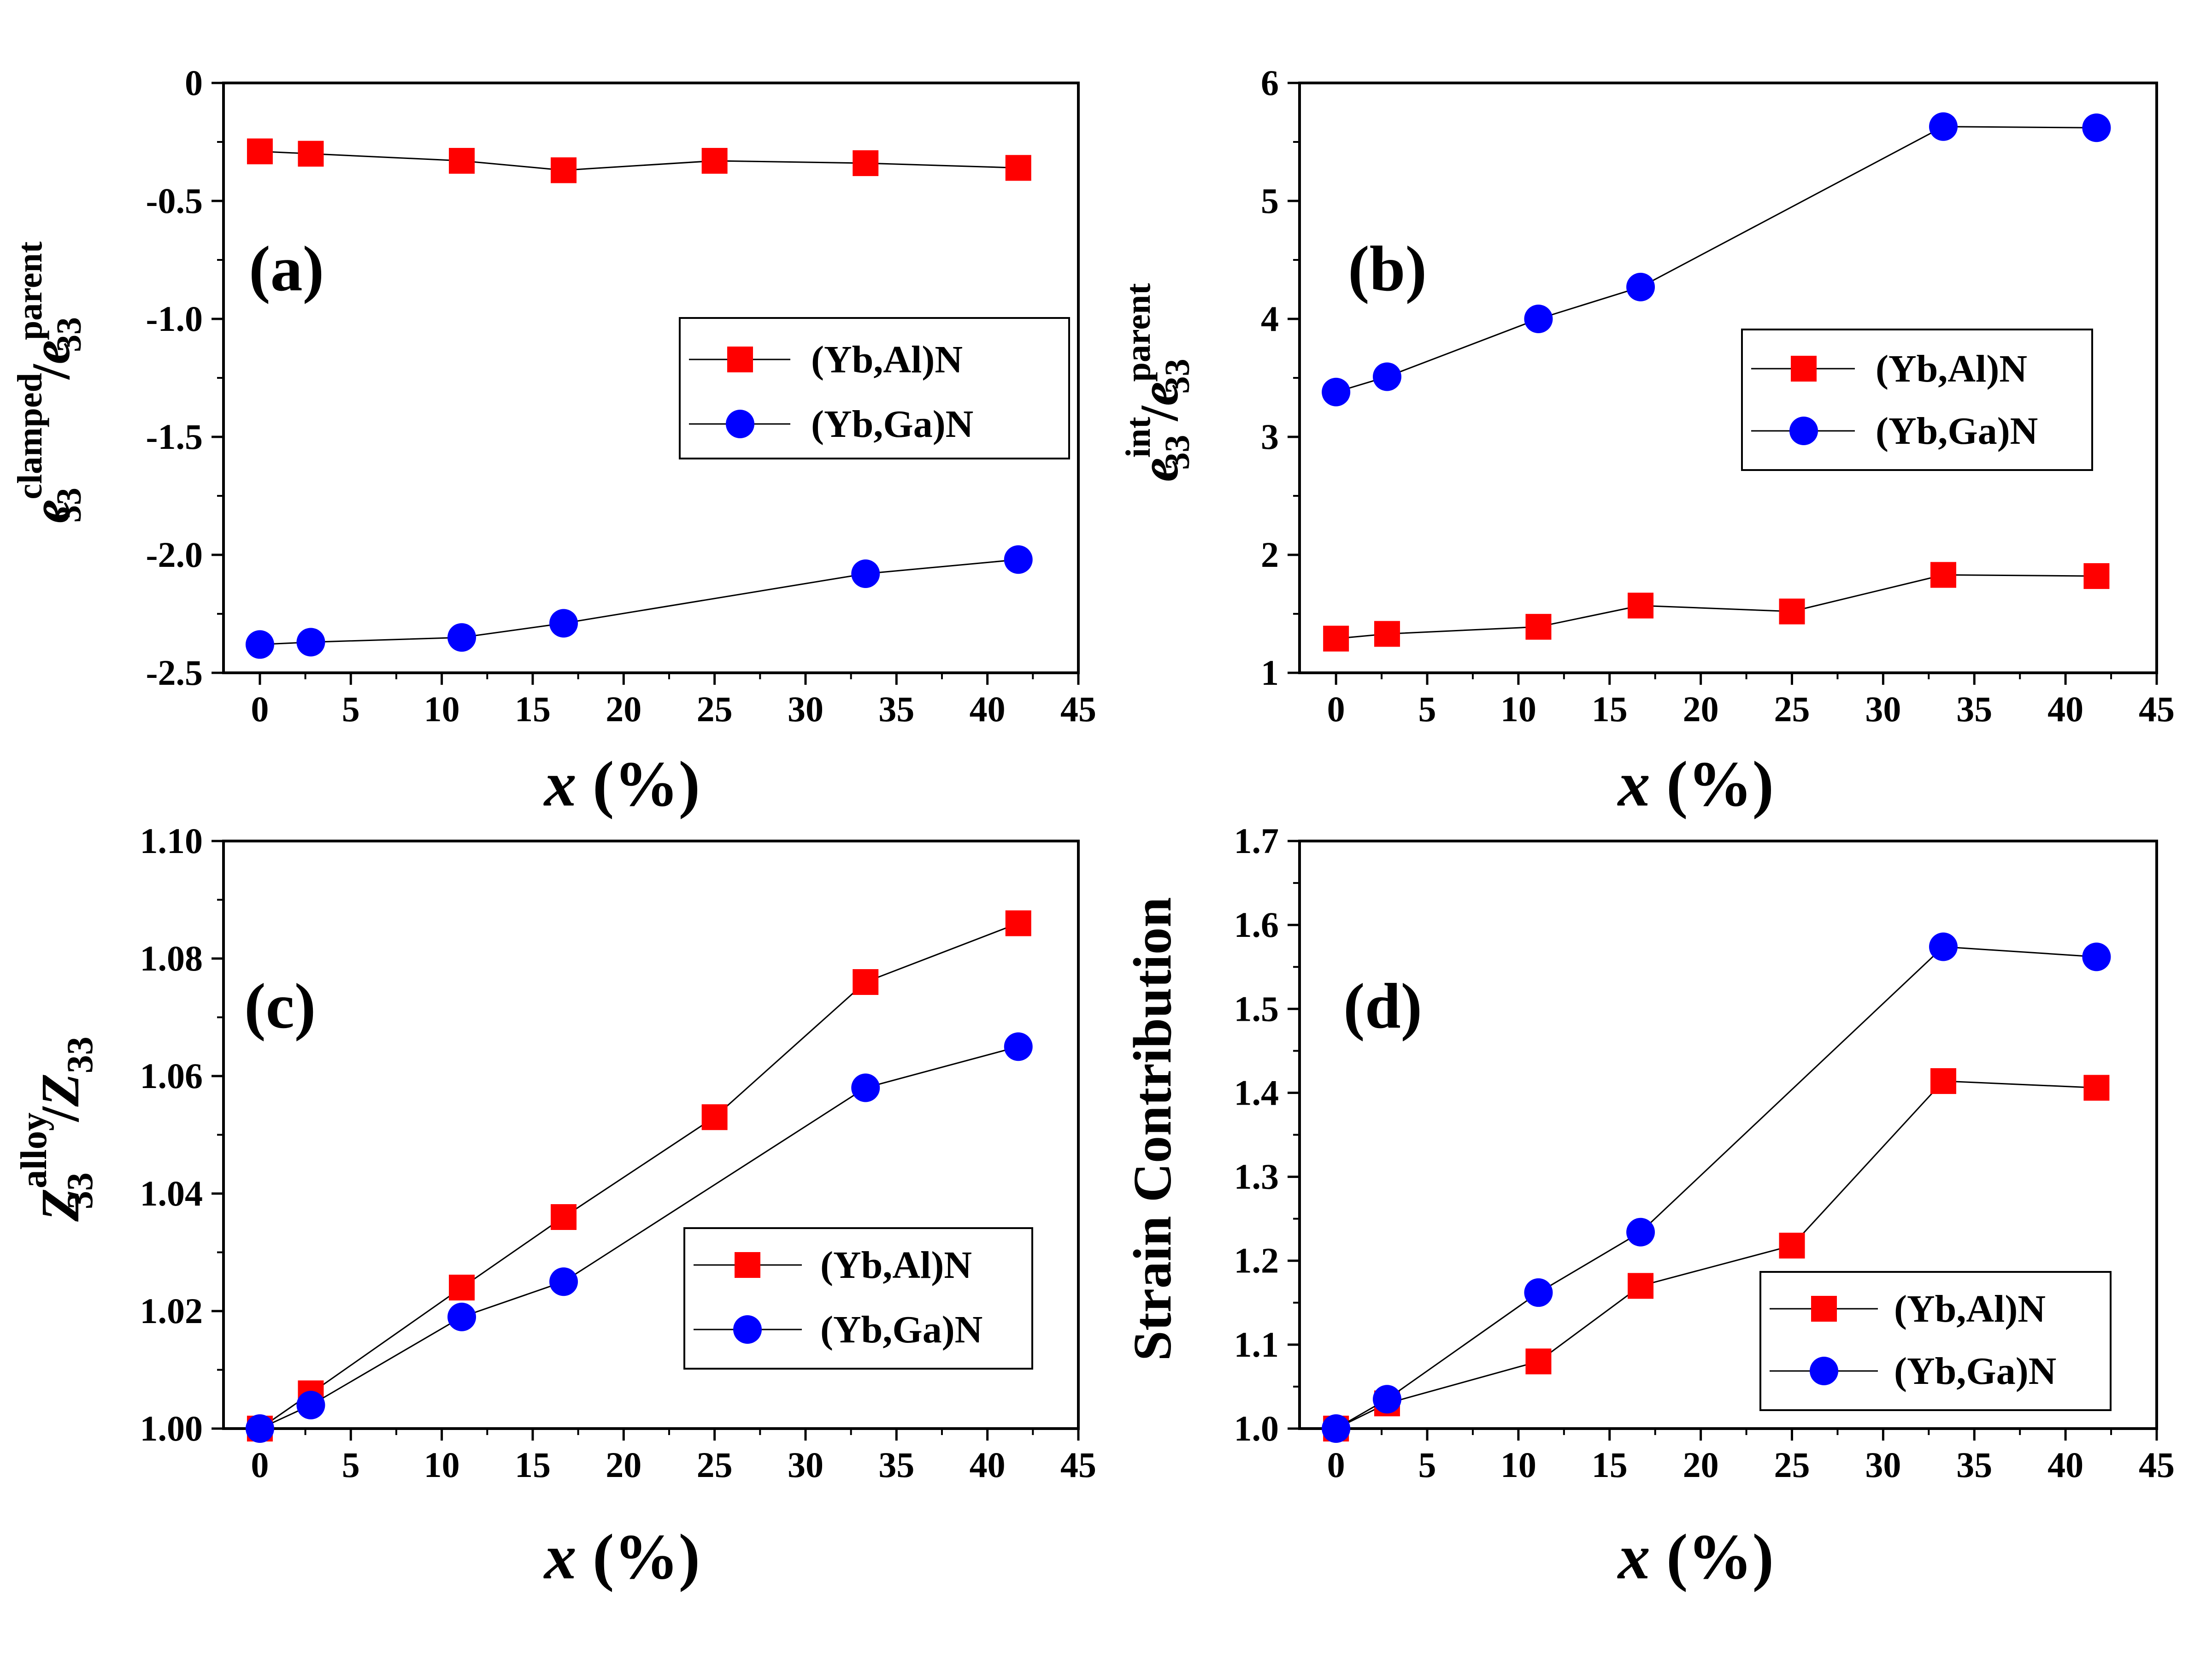  What do you see at coordinates (874, 388) in the screenshot?
I see `chart-panel-a-legend: (Yb,Al)N (Yb,Ga)N` at bounding box center [874, 388].